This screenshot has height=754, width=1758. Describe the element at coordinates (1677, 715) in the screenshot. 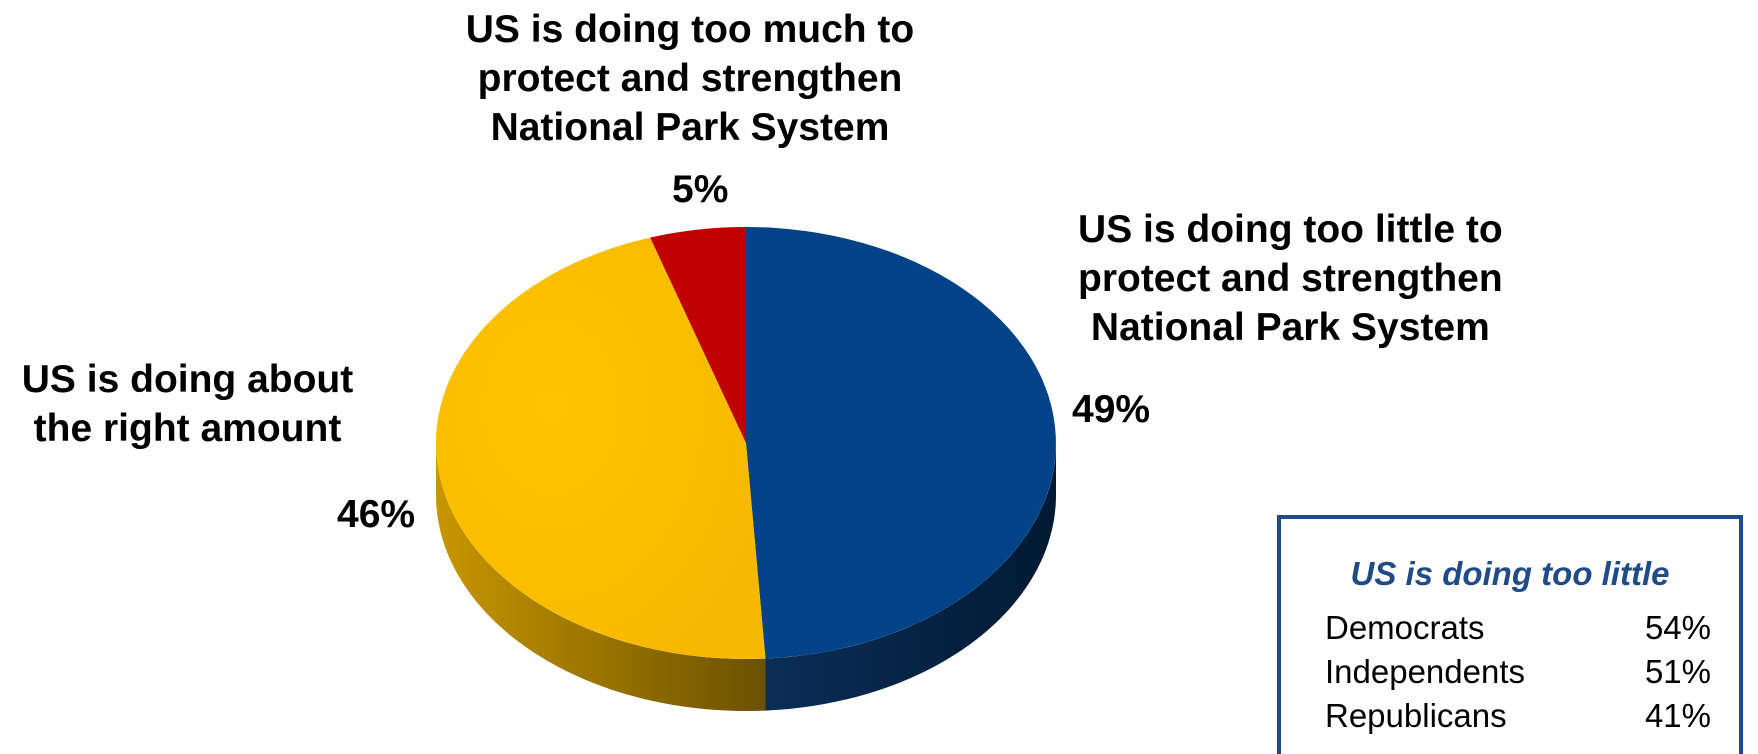

I see `party-value: 41%` at that location.